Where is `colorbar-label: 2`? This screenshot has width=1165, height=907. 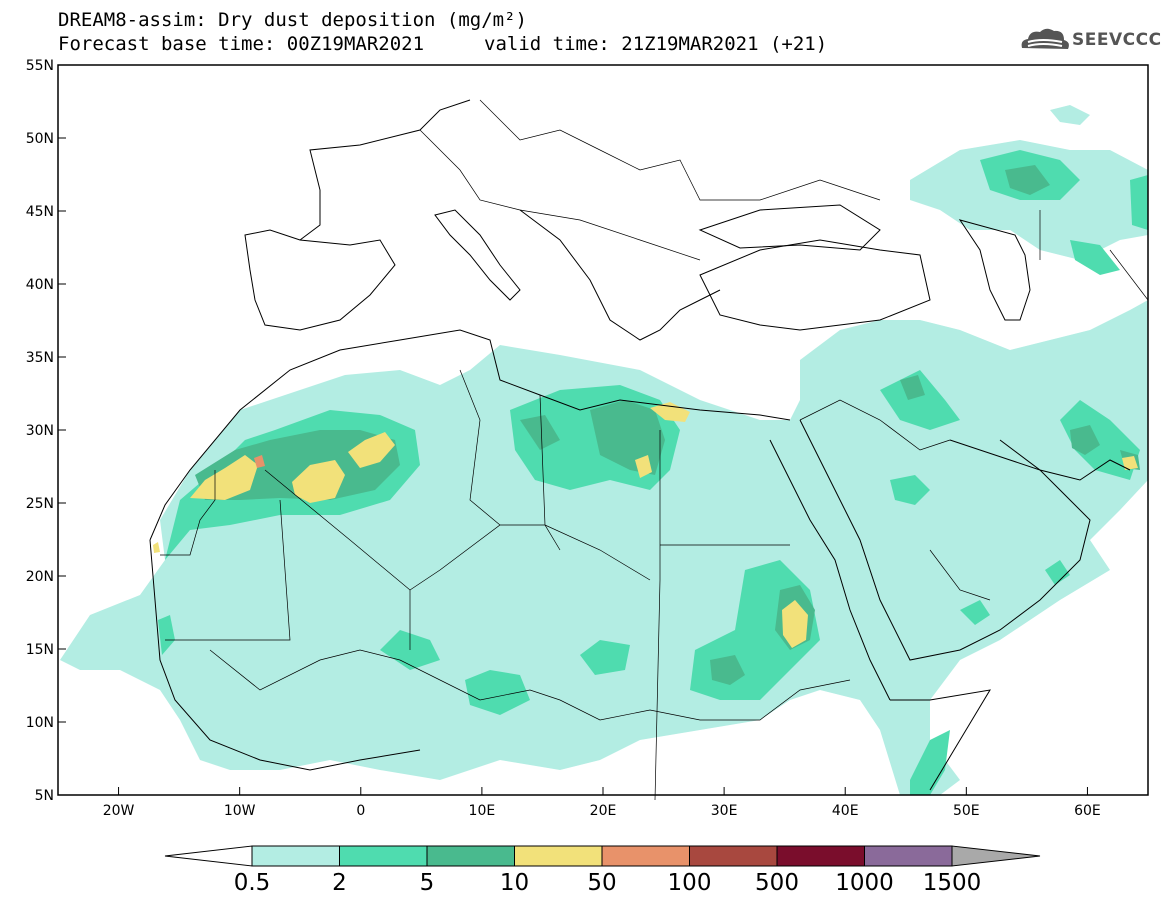
colorbar-label: 2 is located at coordinates (339, 883).